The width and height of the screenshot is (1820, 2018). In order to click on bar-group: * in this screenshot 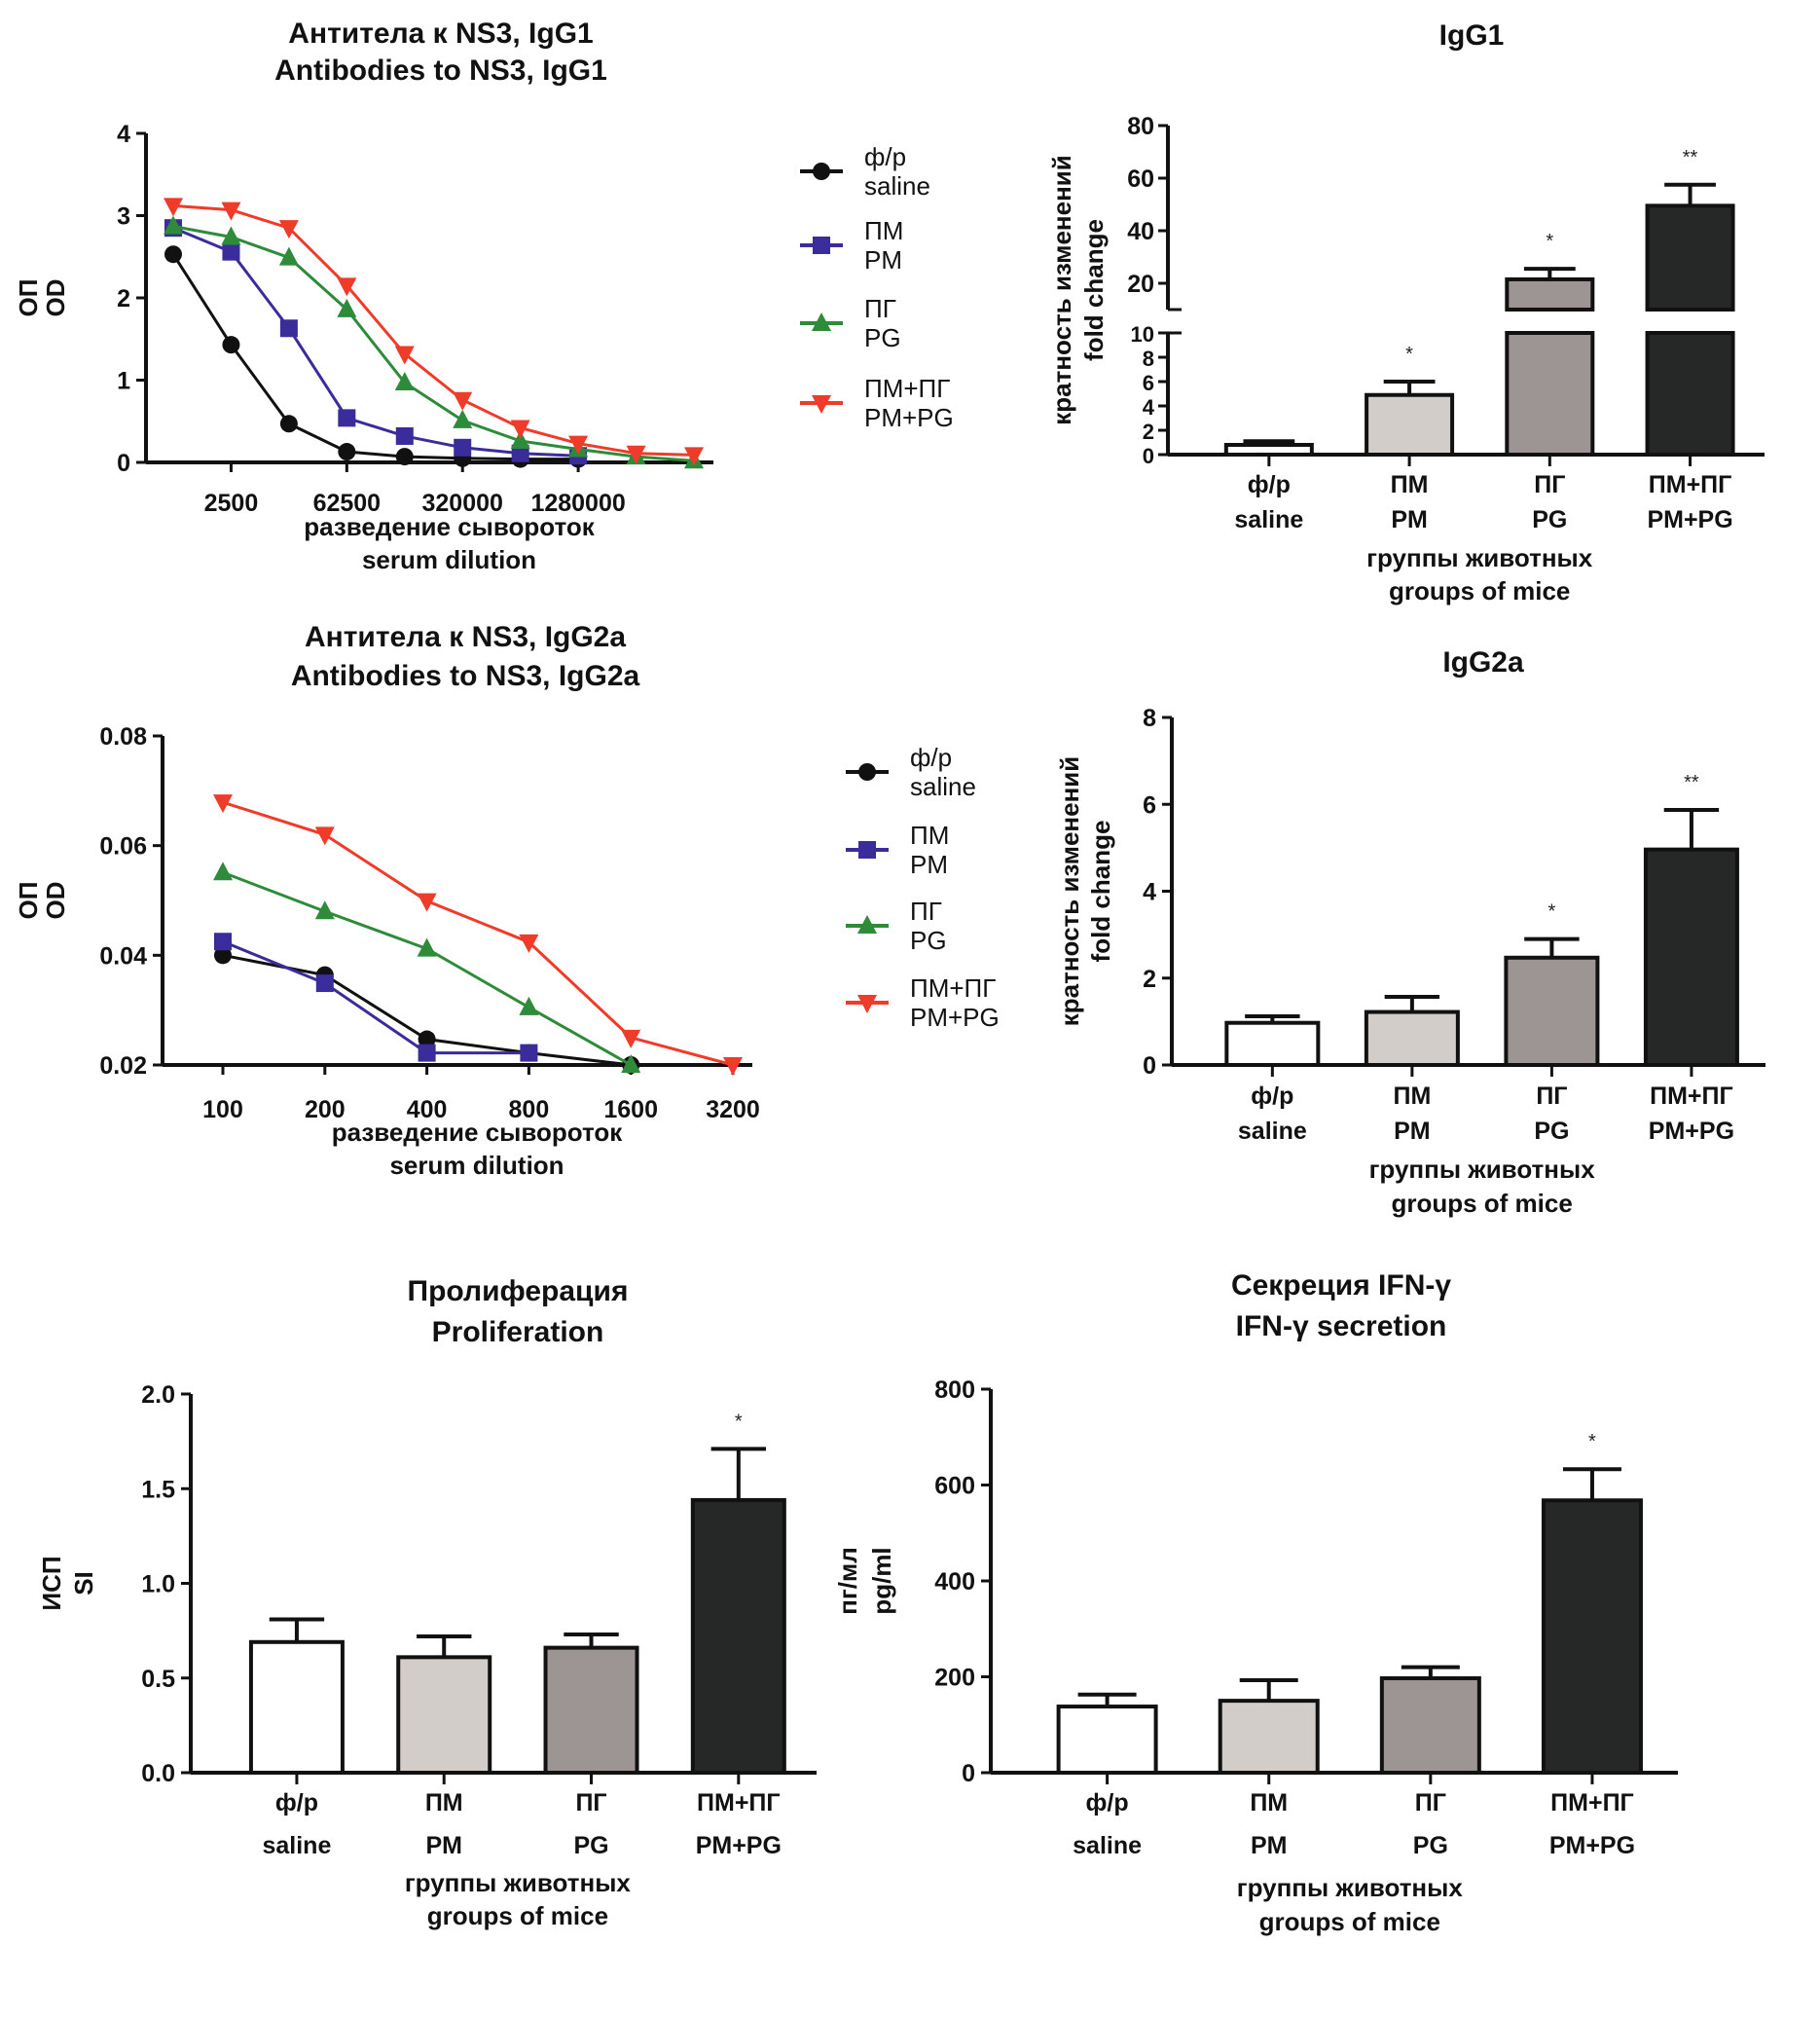, I will do `click(738, 1593)`.